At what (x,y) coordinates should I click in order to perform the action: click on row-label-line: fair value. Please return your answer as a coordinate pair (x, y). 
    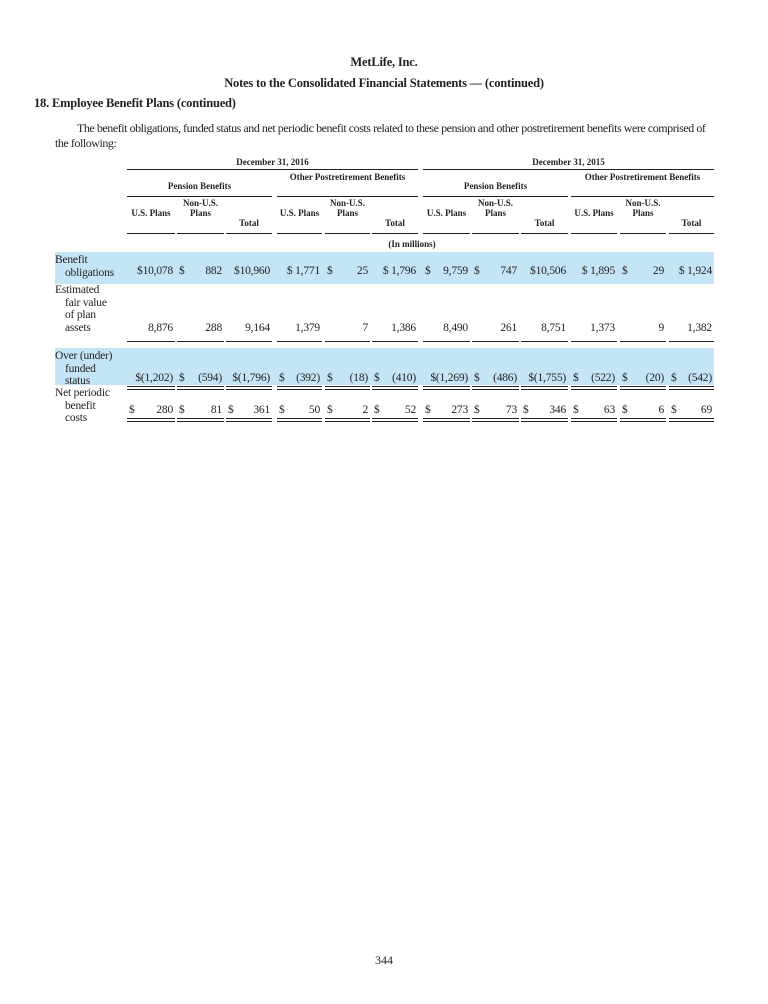
    Looking at the image, I should click on (86, 302).